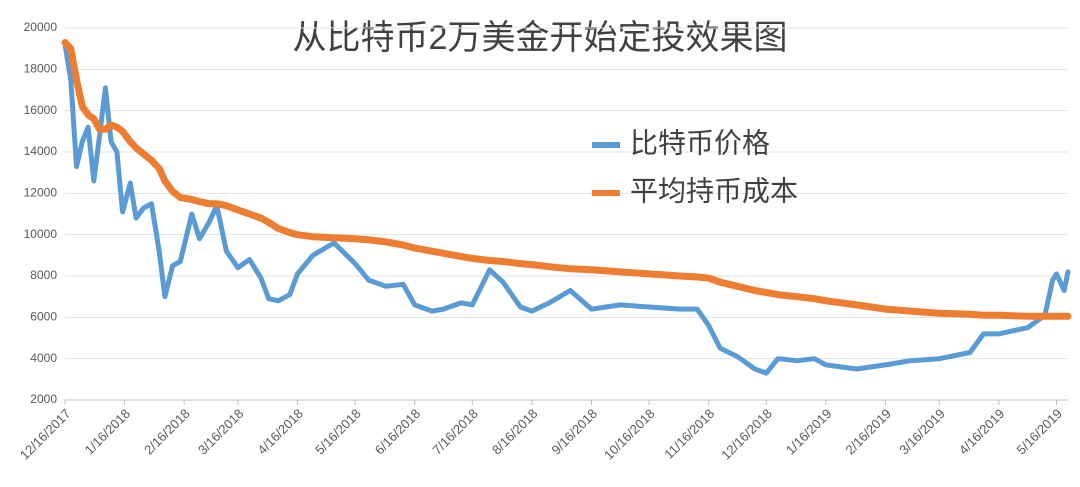  What do you see at coordinates (869, 432) in the screenshot?
I see `x-tick-label: 2/16/2019` at bounding box center [869, 432].